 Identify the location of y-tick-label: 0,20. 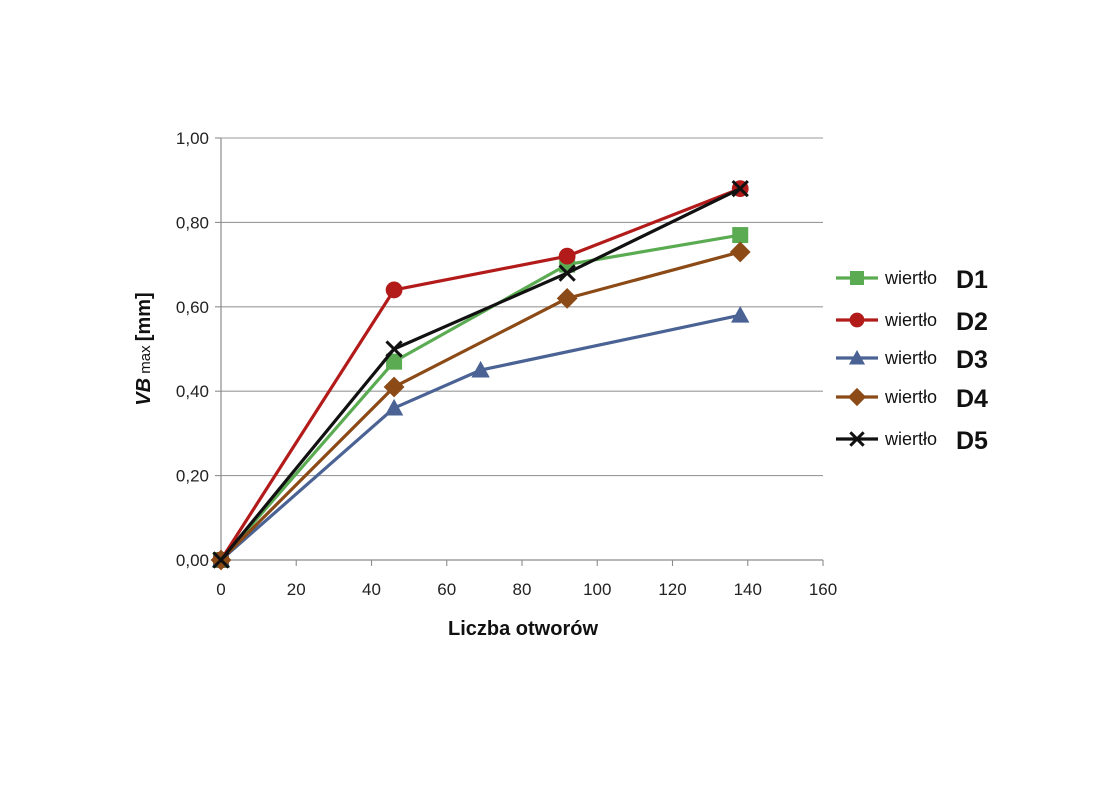
(192, 476).